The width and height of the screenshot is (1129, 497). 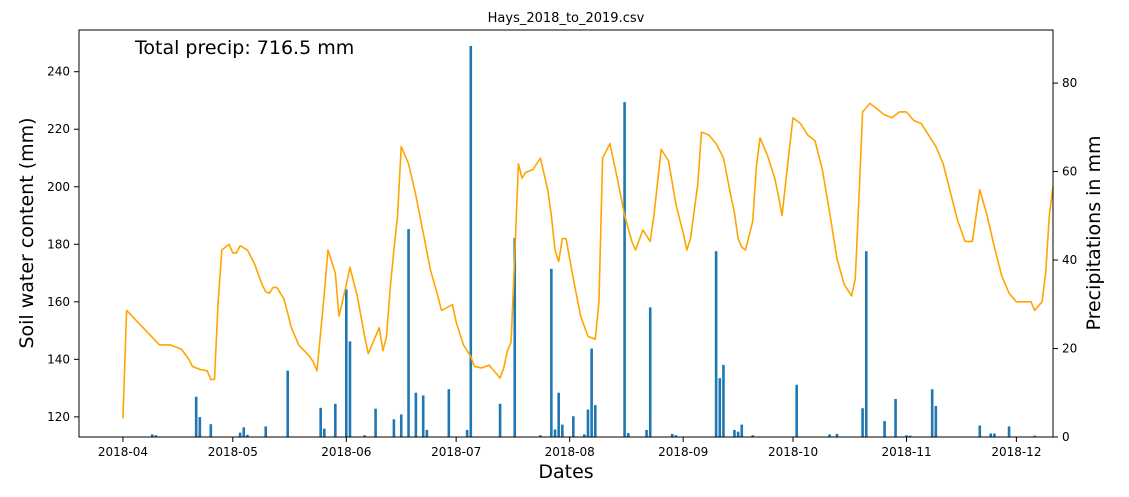 I want to click on y-right-tick-label: 0, so click(x=1066, y=437).